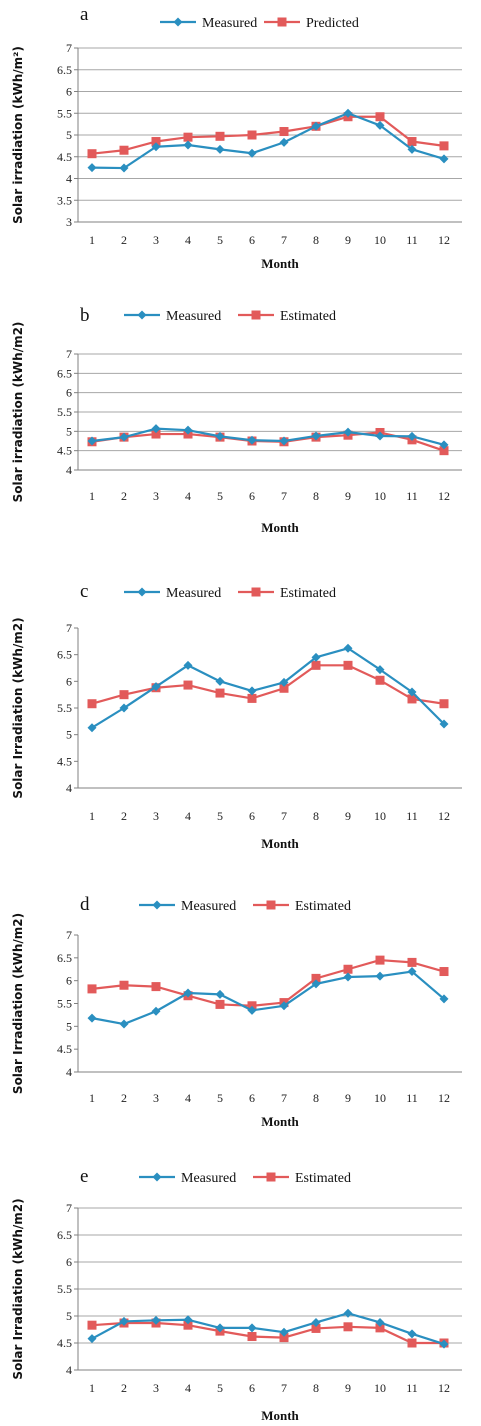  I want to click on x-tick-label: 10, so click(380, 240).